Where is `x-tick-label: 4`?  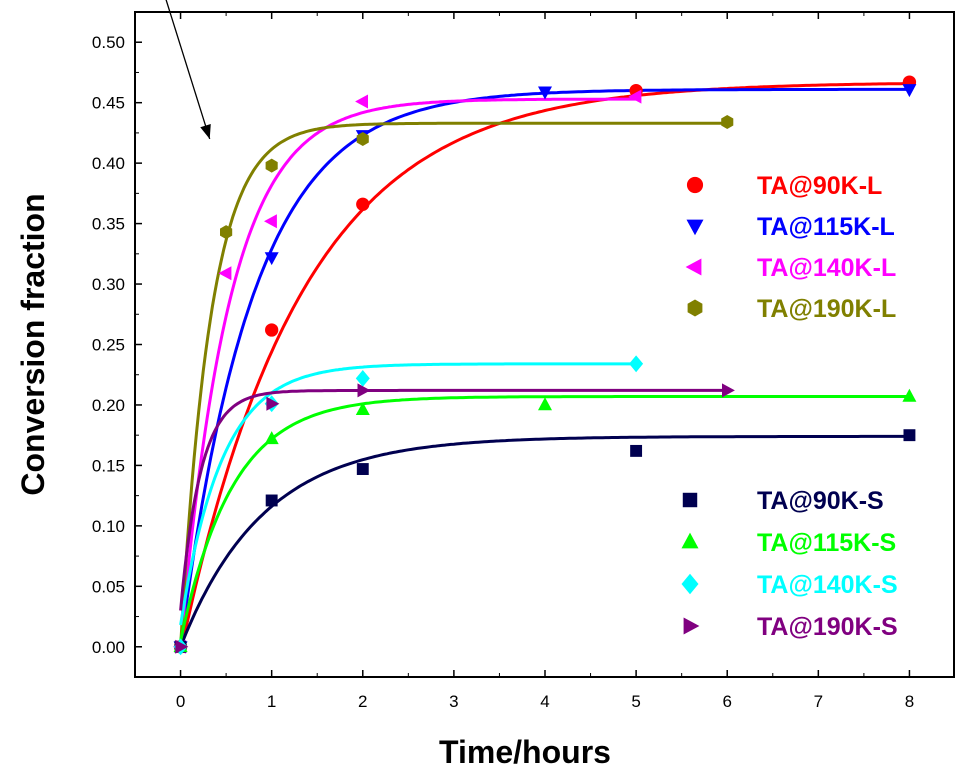
x-tick-label: 4 is located at coordinates (544, 701).